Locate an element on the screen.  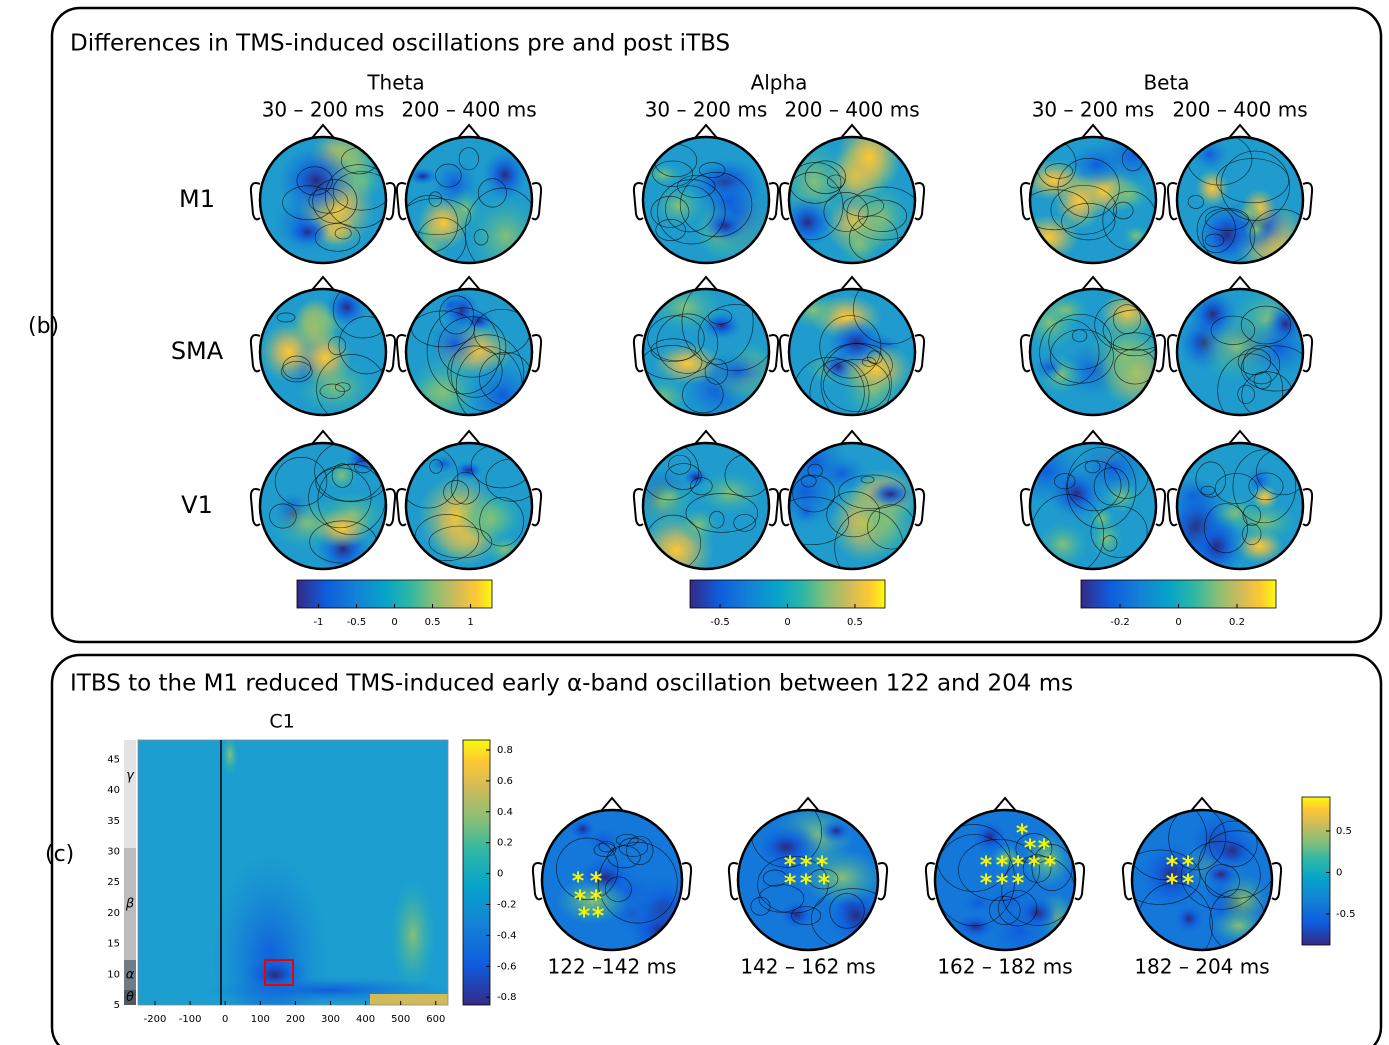
heatmap-strip is located at coordinates (409, 999).